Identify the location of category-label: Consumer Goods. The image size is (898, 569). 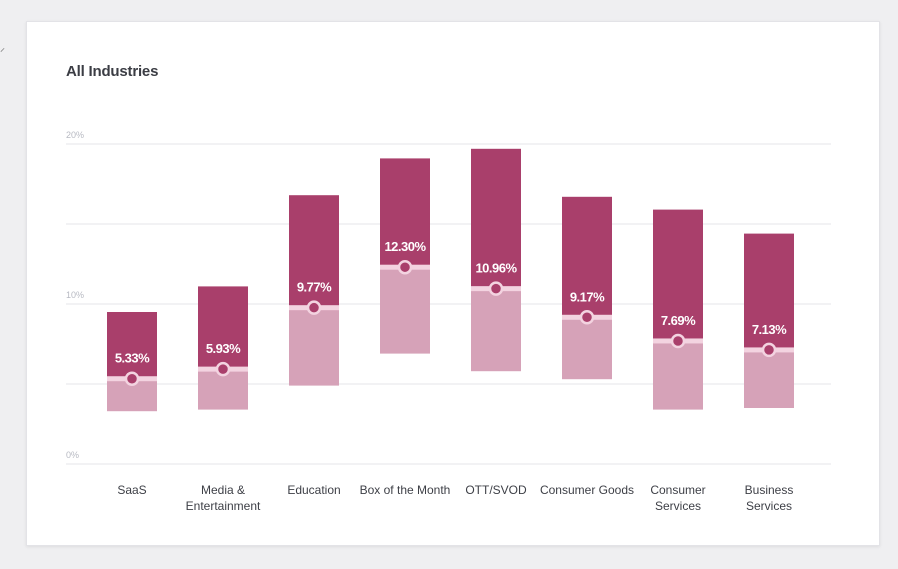
(587, 490).